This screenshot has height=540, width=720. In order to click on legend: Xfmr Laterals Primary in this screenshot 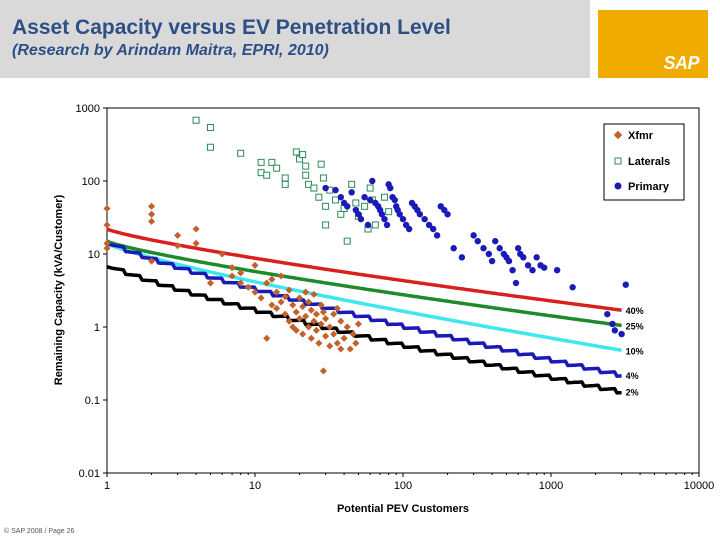, I will do `click(644, 162)`.